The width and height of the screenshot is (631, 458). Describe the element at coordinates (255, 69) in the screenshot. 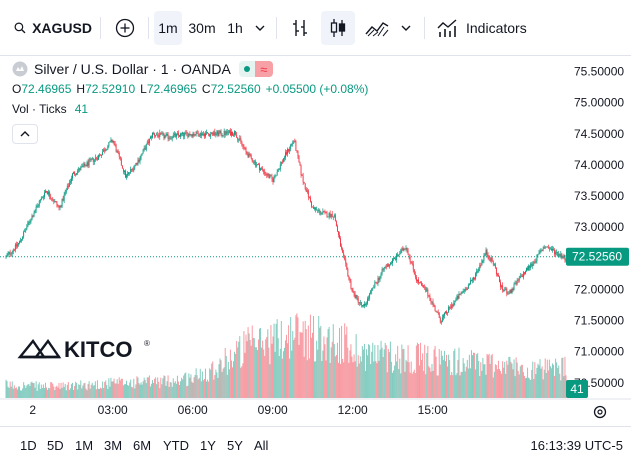

I see `market-open-indicator: ≈` at that location.